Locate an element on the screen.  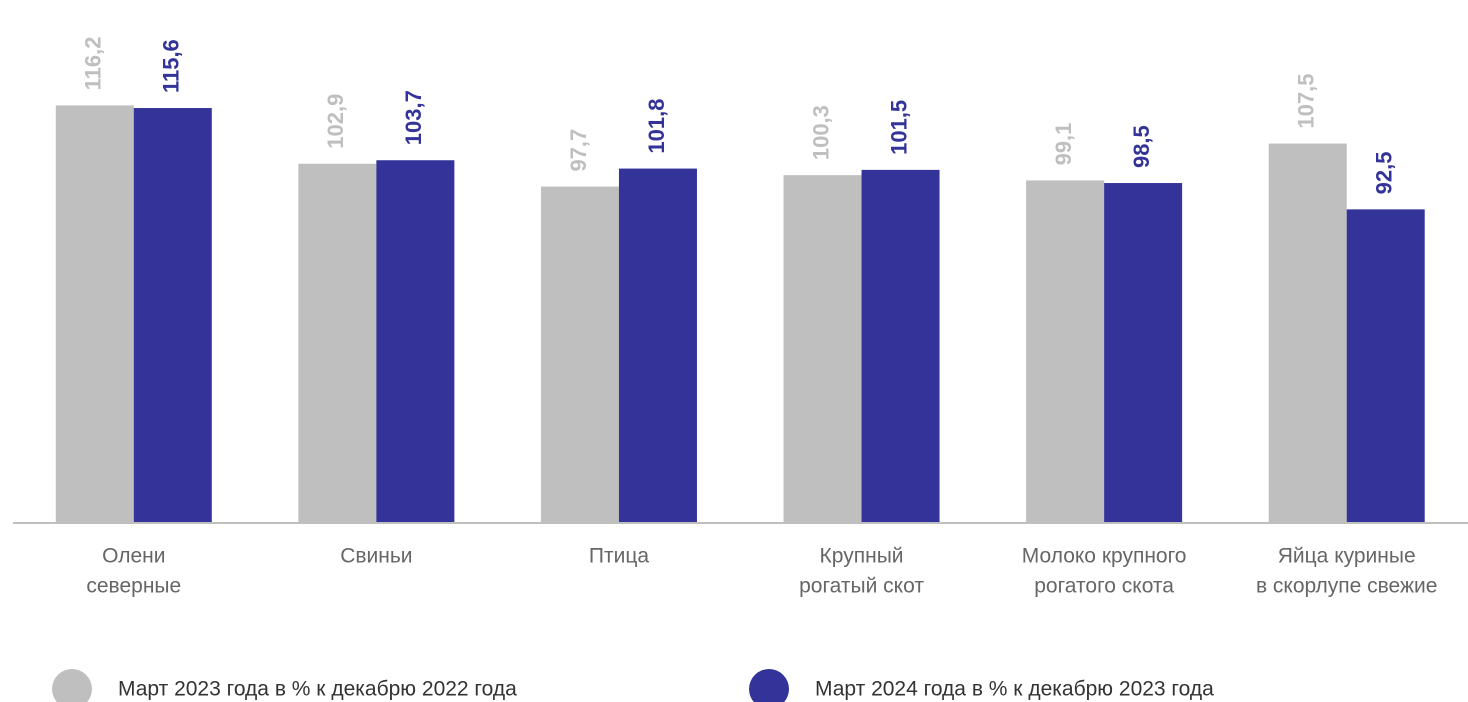
value-label: 107,5 is located at coordinates (1306, 101).